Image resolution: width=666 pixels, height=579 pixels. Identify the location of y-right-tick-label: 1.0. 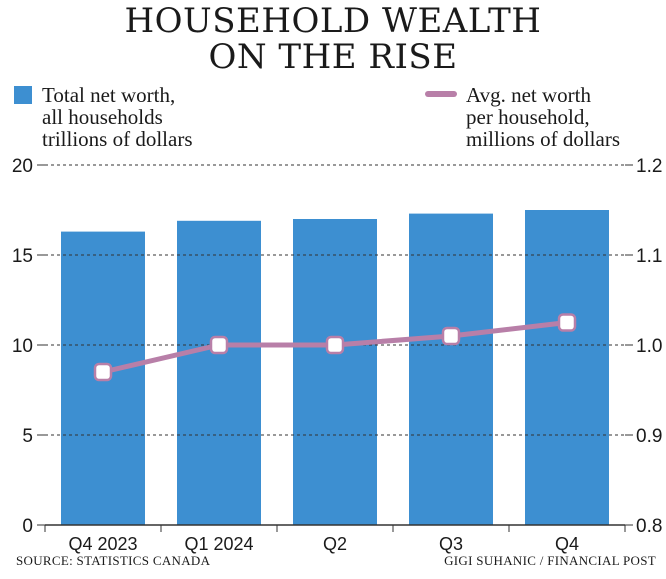
(649, 346).